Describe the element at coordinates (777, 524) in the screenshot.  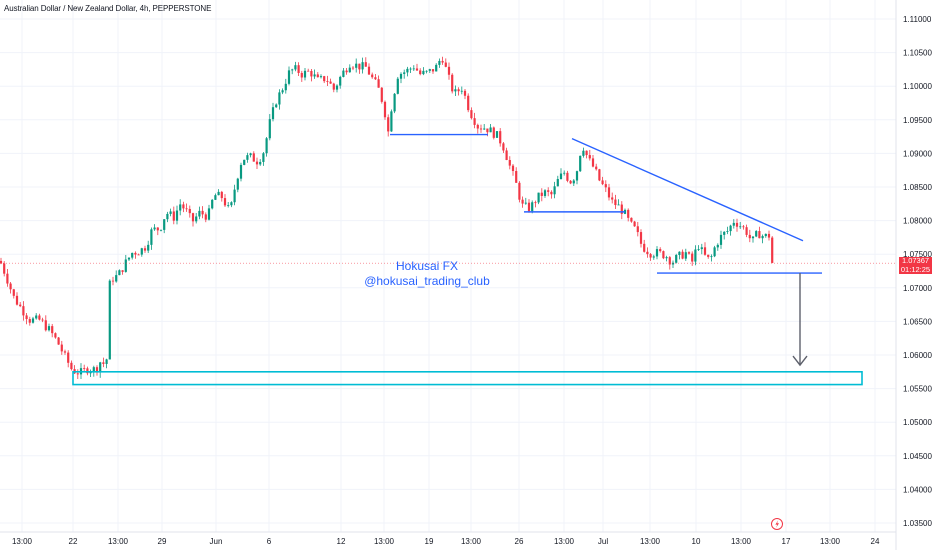
I see `flash-icon` at that location.